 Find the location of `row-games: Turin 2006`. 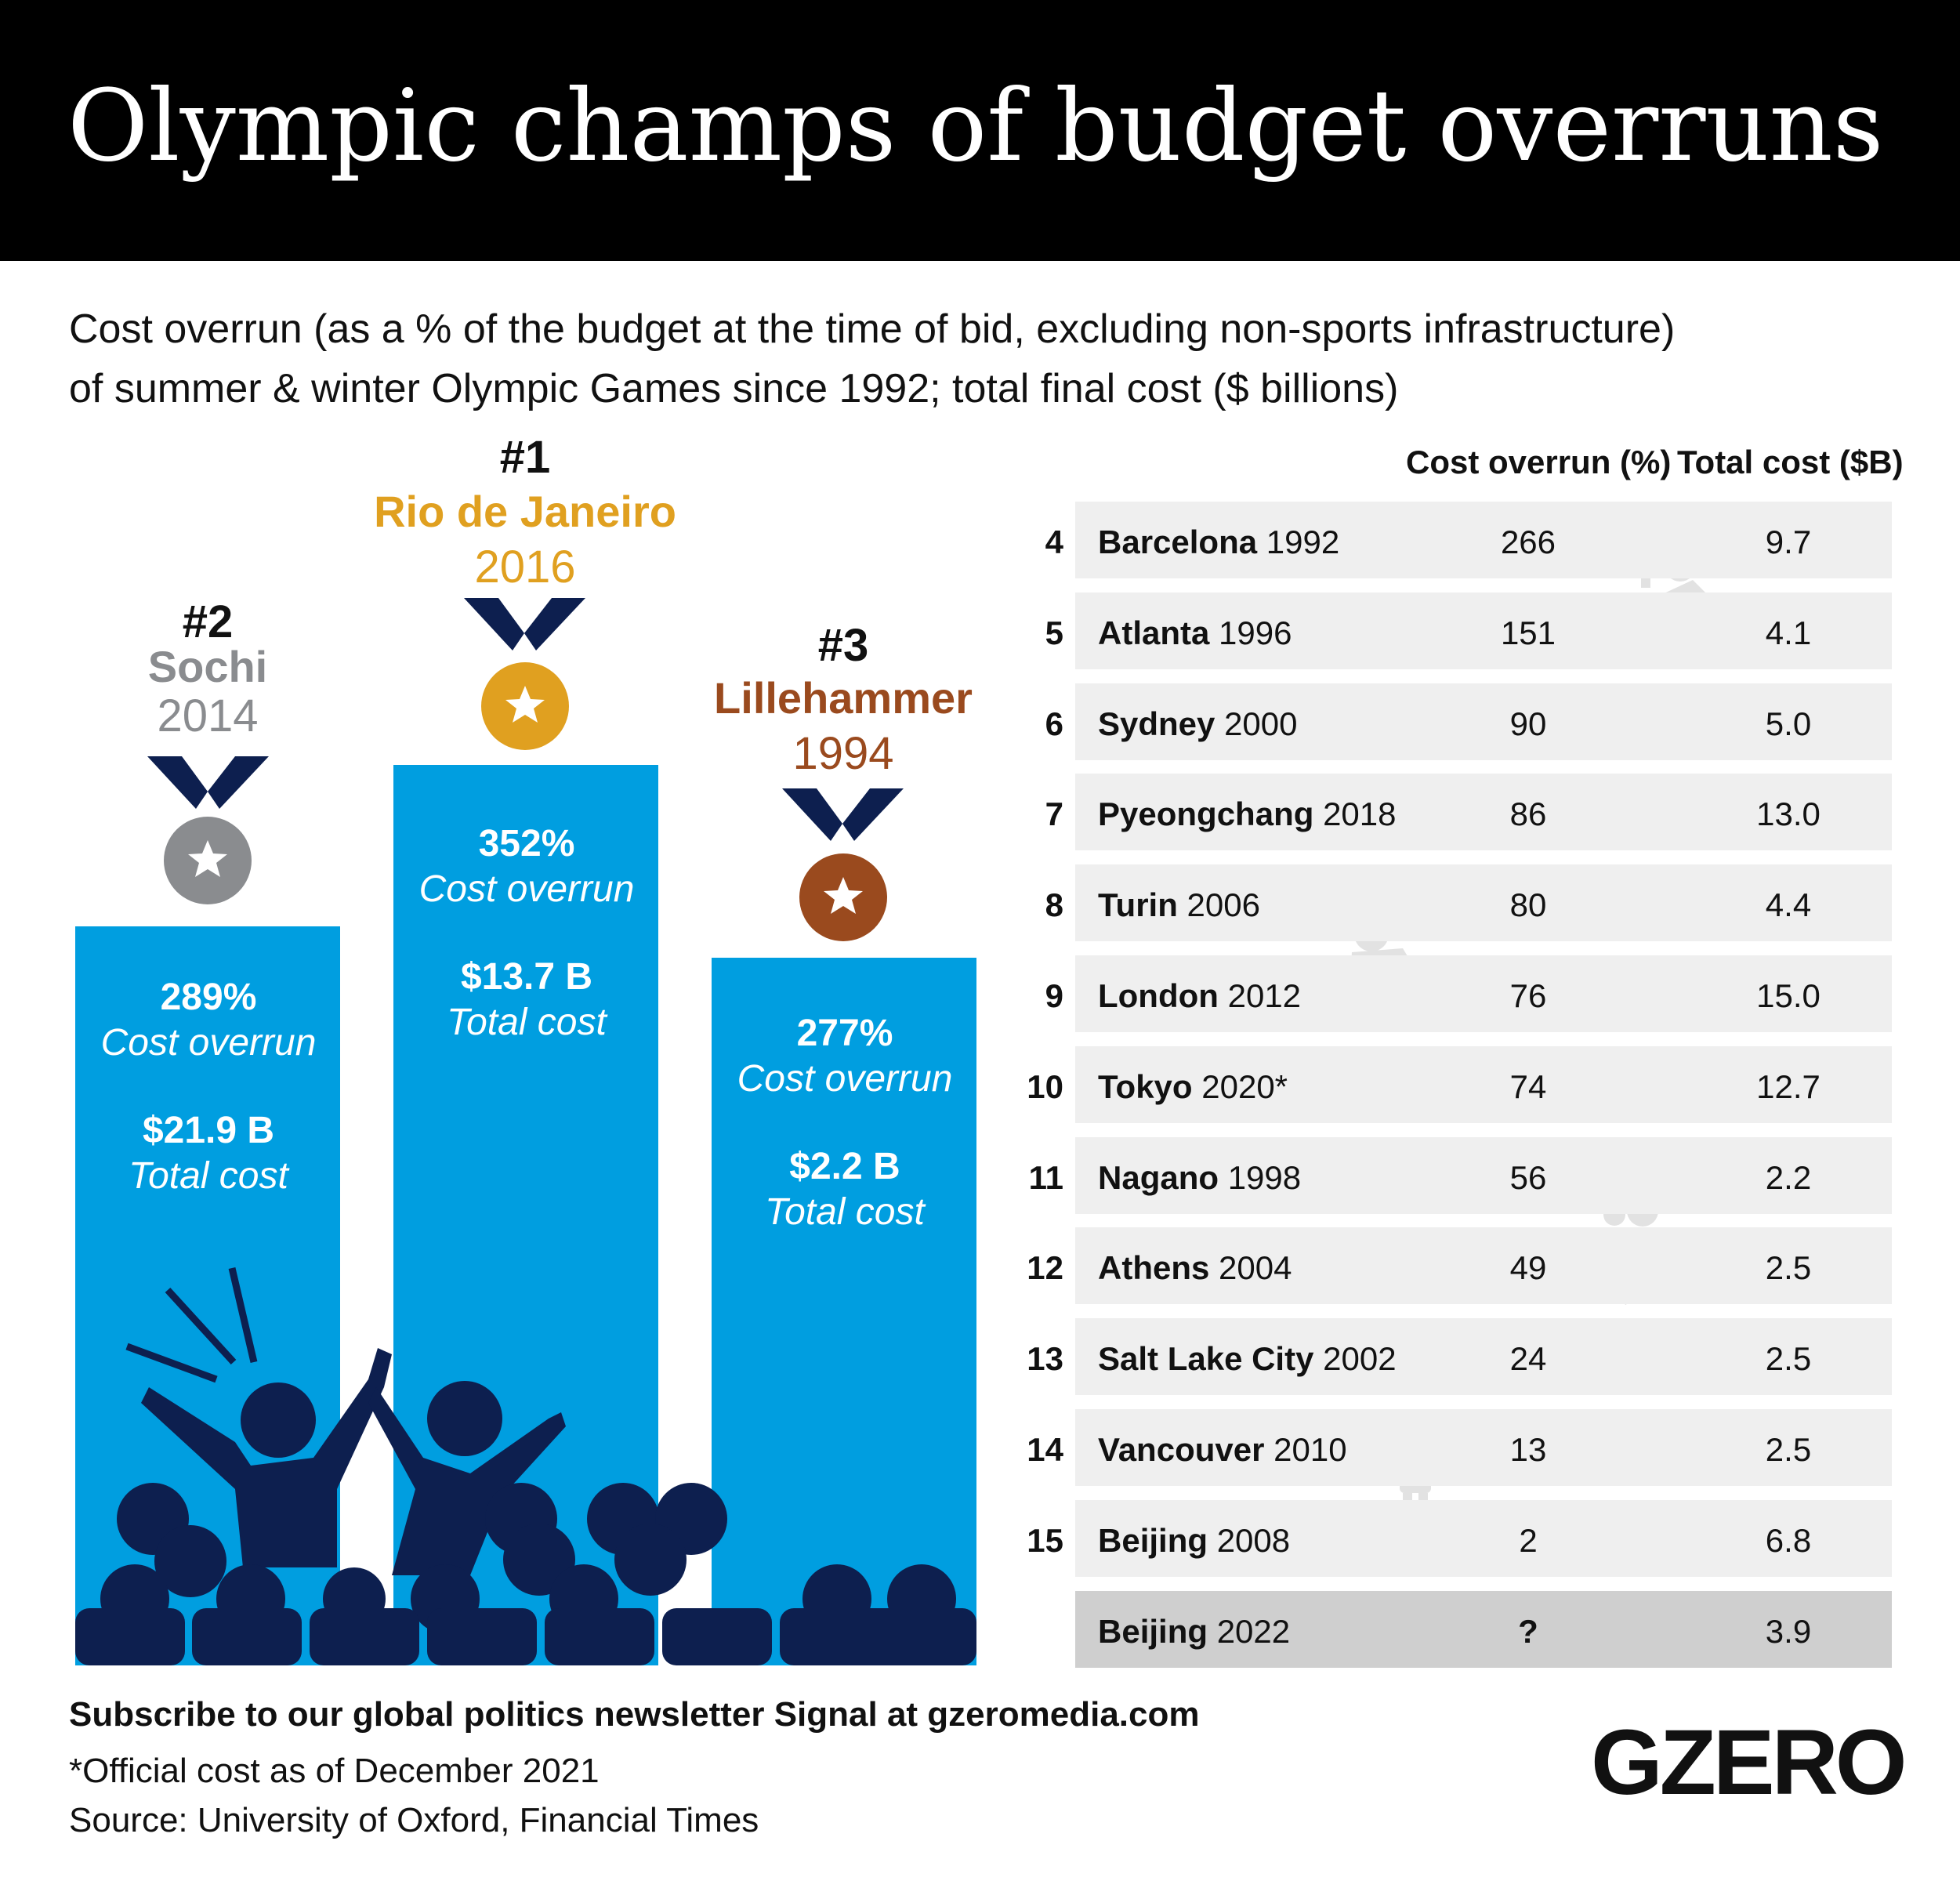

row-games: Turin 2006 is located at coordinates (1179, 905).